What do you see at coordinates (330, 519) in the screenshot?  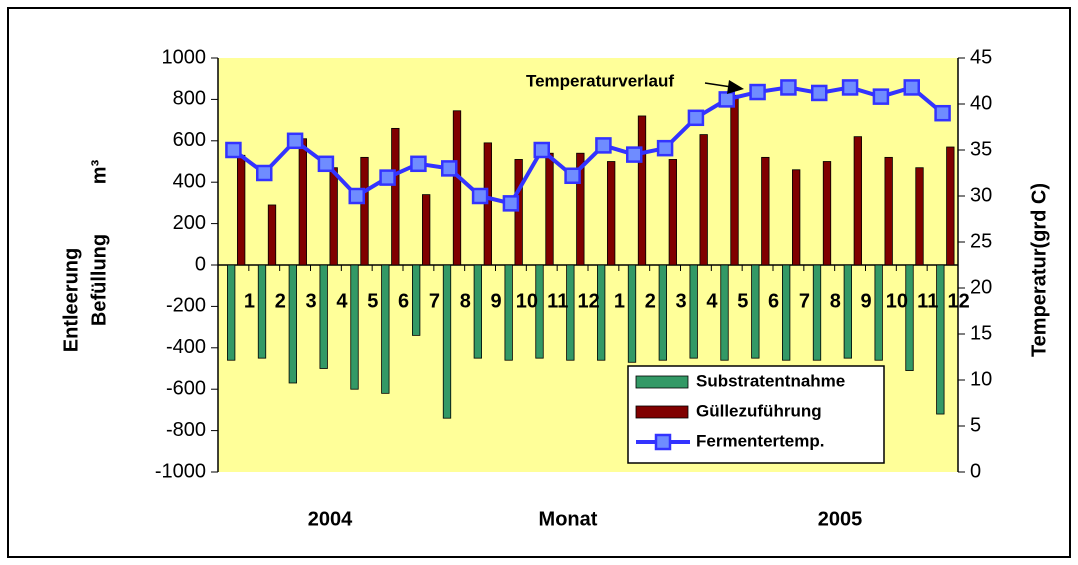 I see `x-group-label: 2004` at bounding box center [330, 519].